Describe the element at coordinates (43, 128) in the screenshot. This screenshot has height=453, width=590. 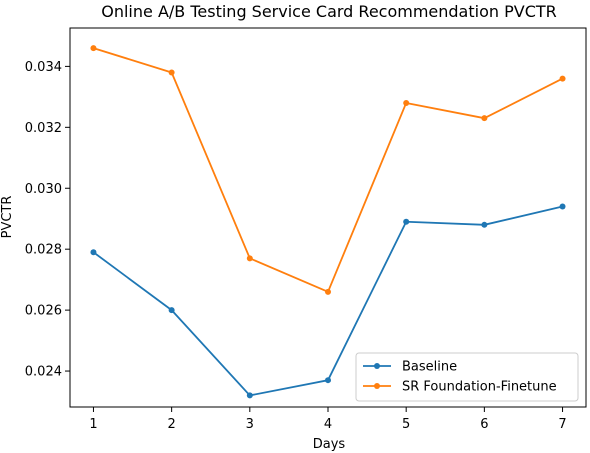
I see `y-tick-label: 0.032` at that location.